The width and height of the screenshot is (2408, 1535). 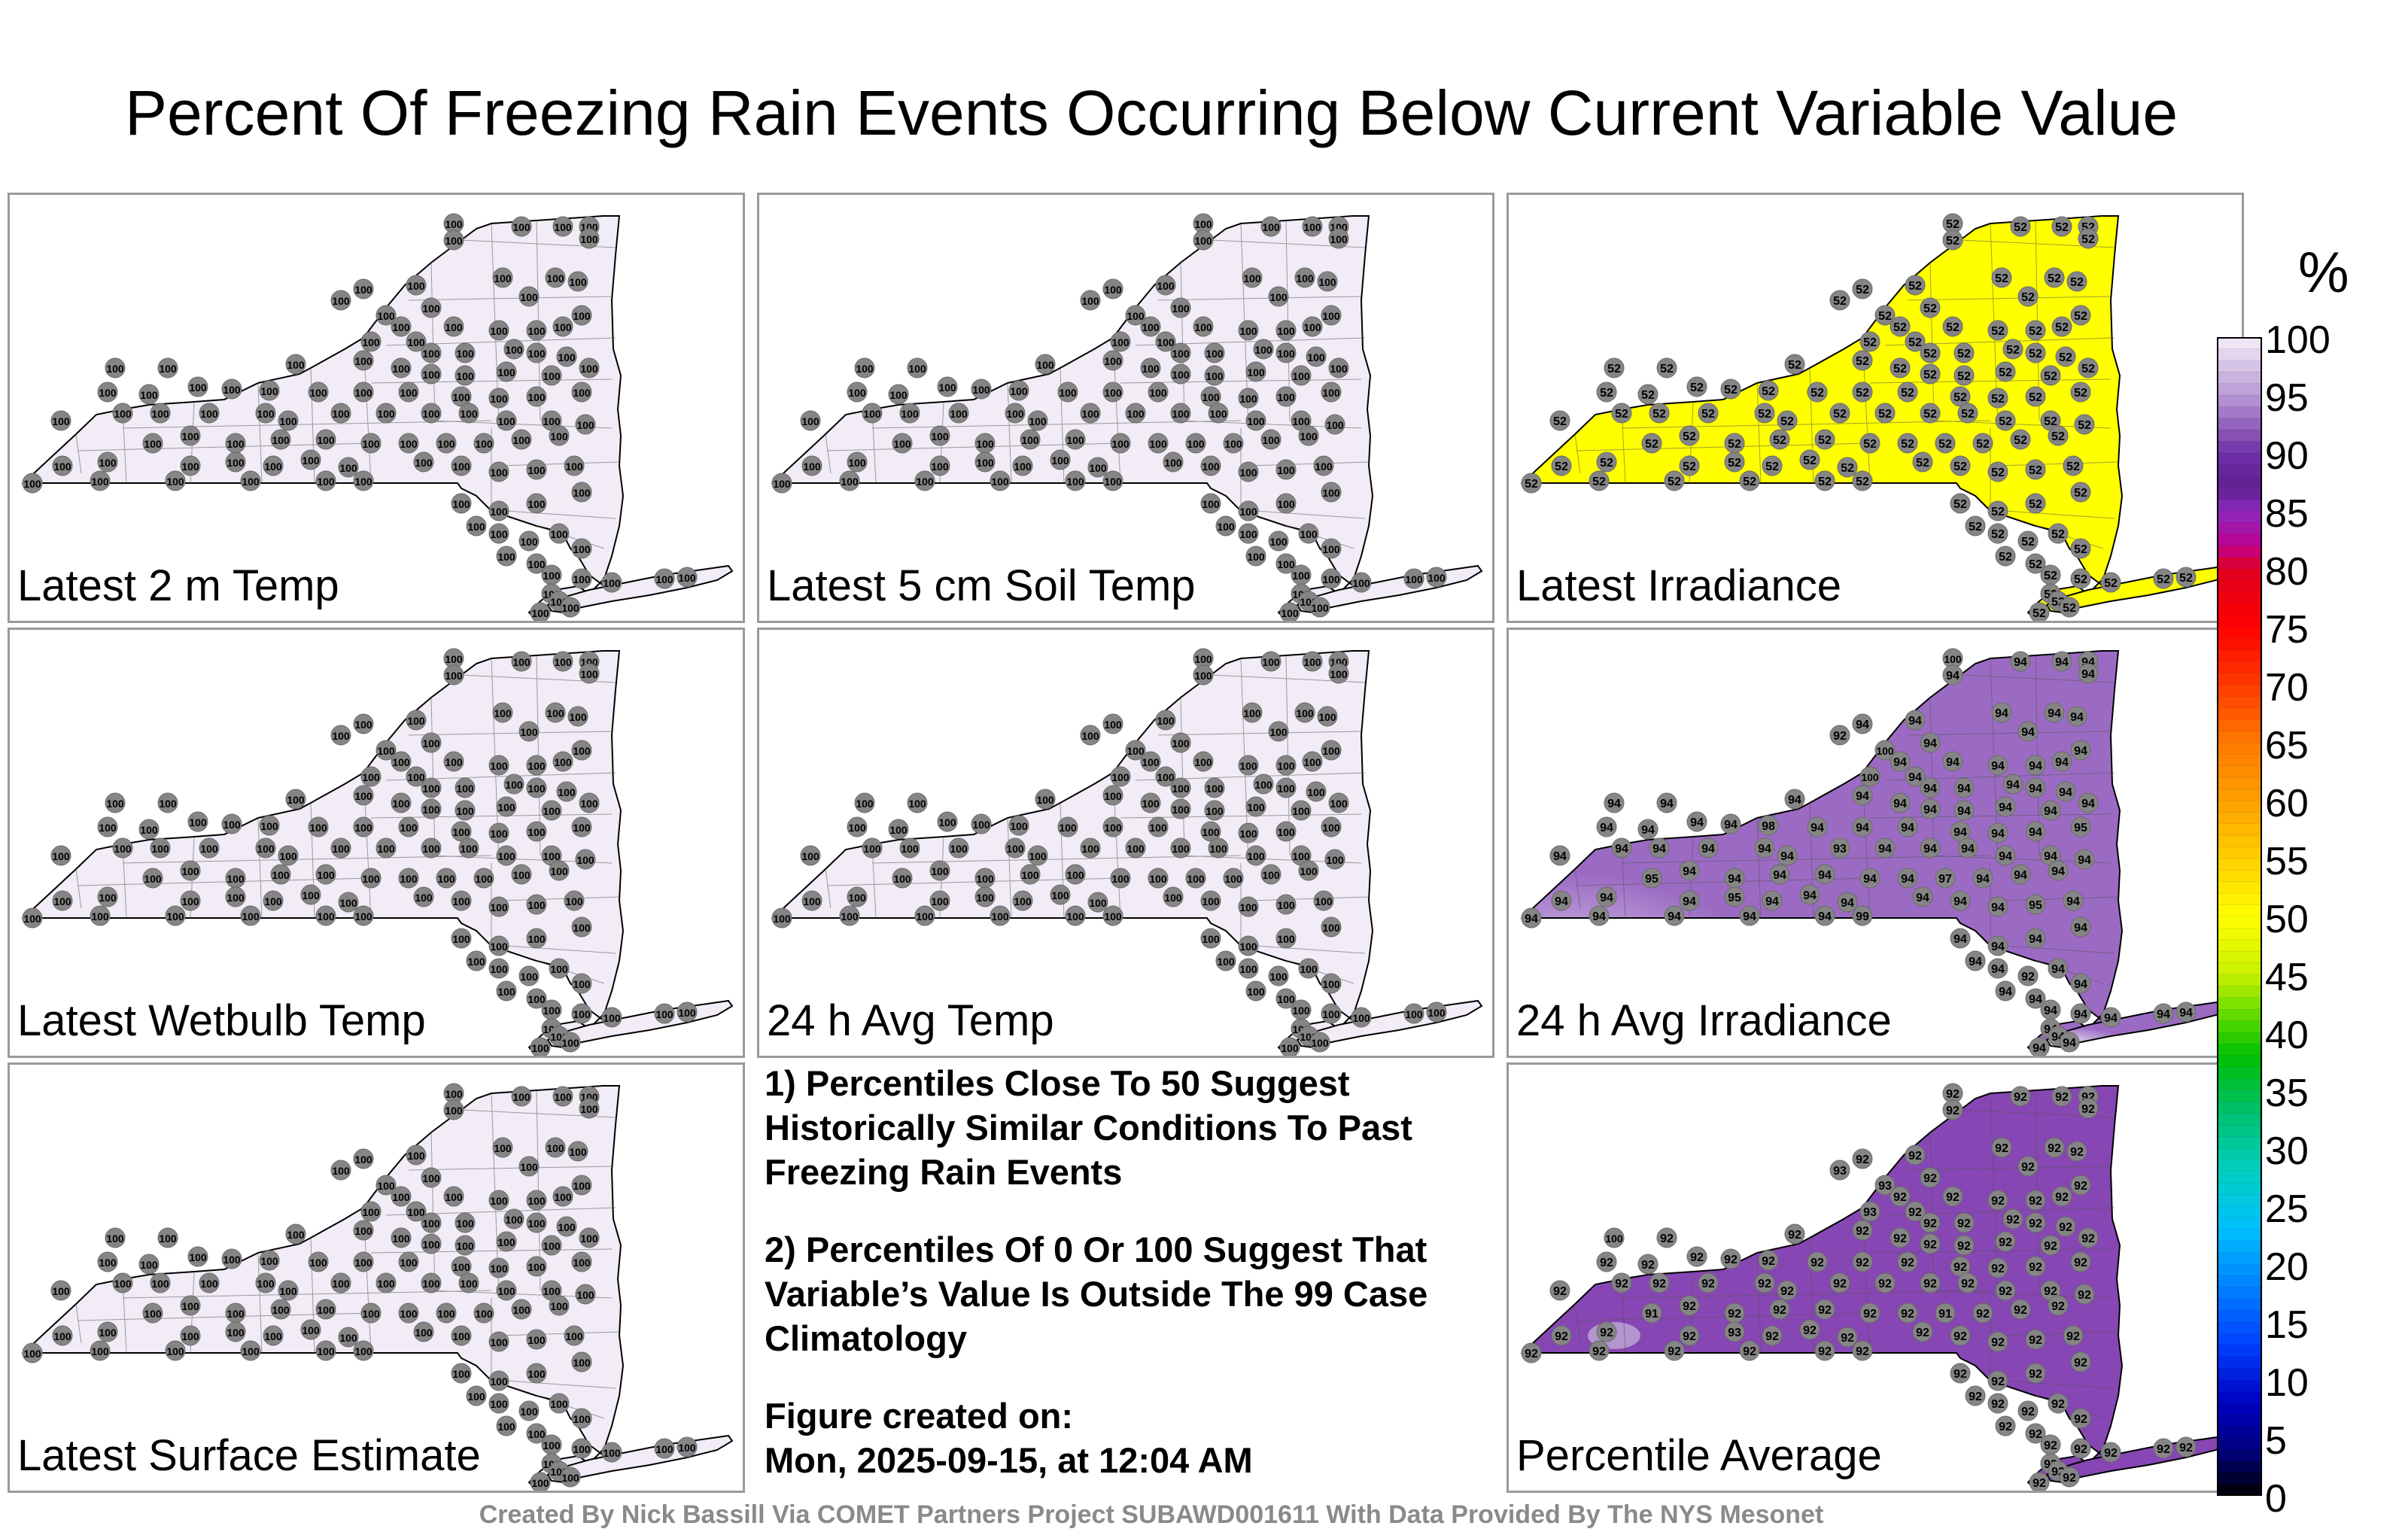 What do you see at coordinates (1768, 826) in the screenshot?
I see `svg-text: 98` at bounding box center [1768, 826].